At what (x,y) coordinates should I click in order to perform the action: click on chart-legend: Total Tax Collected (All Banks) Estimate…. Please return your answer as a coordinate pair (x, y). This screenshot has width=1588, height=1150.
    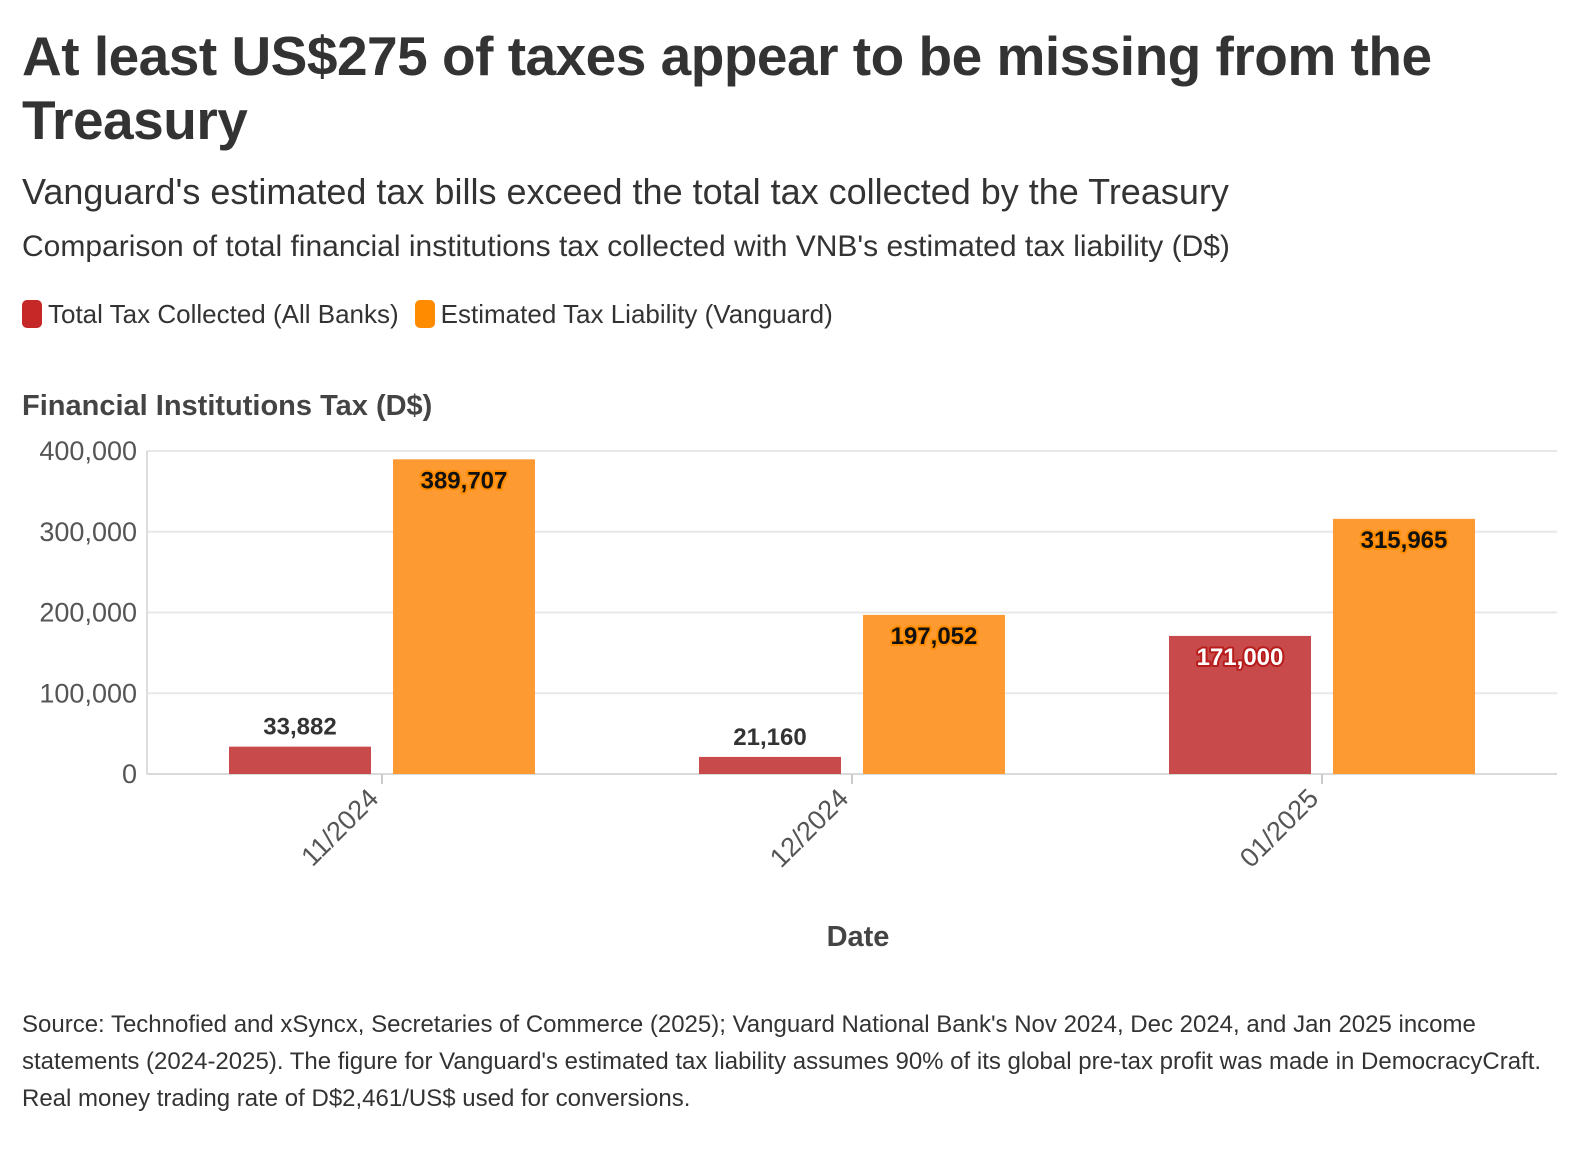
    Looking at the image, I should click on (435, 314).